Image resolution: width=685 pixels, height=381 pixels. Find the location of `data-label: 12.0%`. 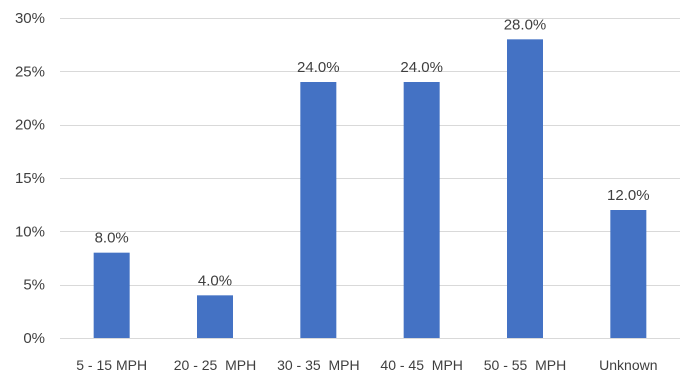

data-label: 12.0% is located at coordinates (628, 195).